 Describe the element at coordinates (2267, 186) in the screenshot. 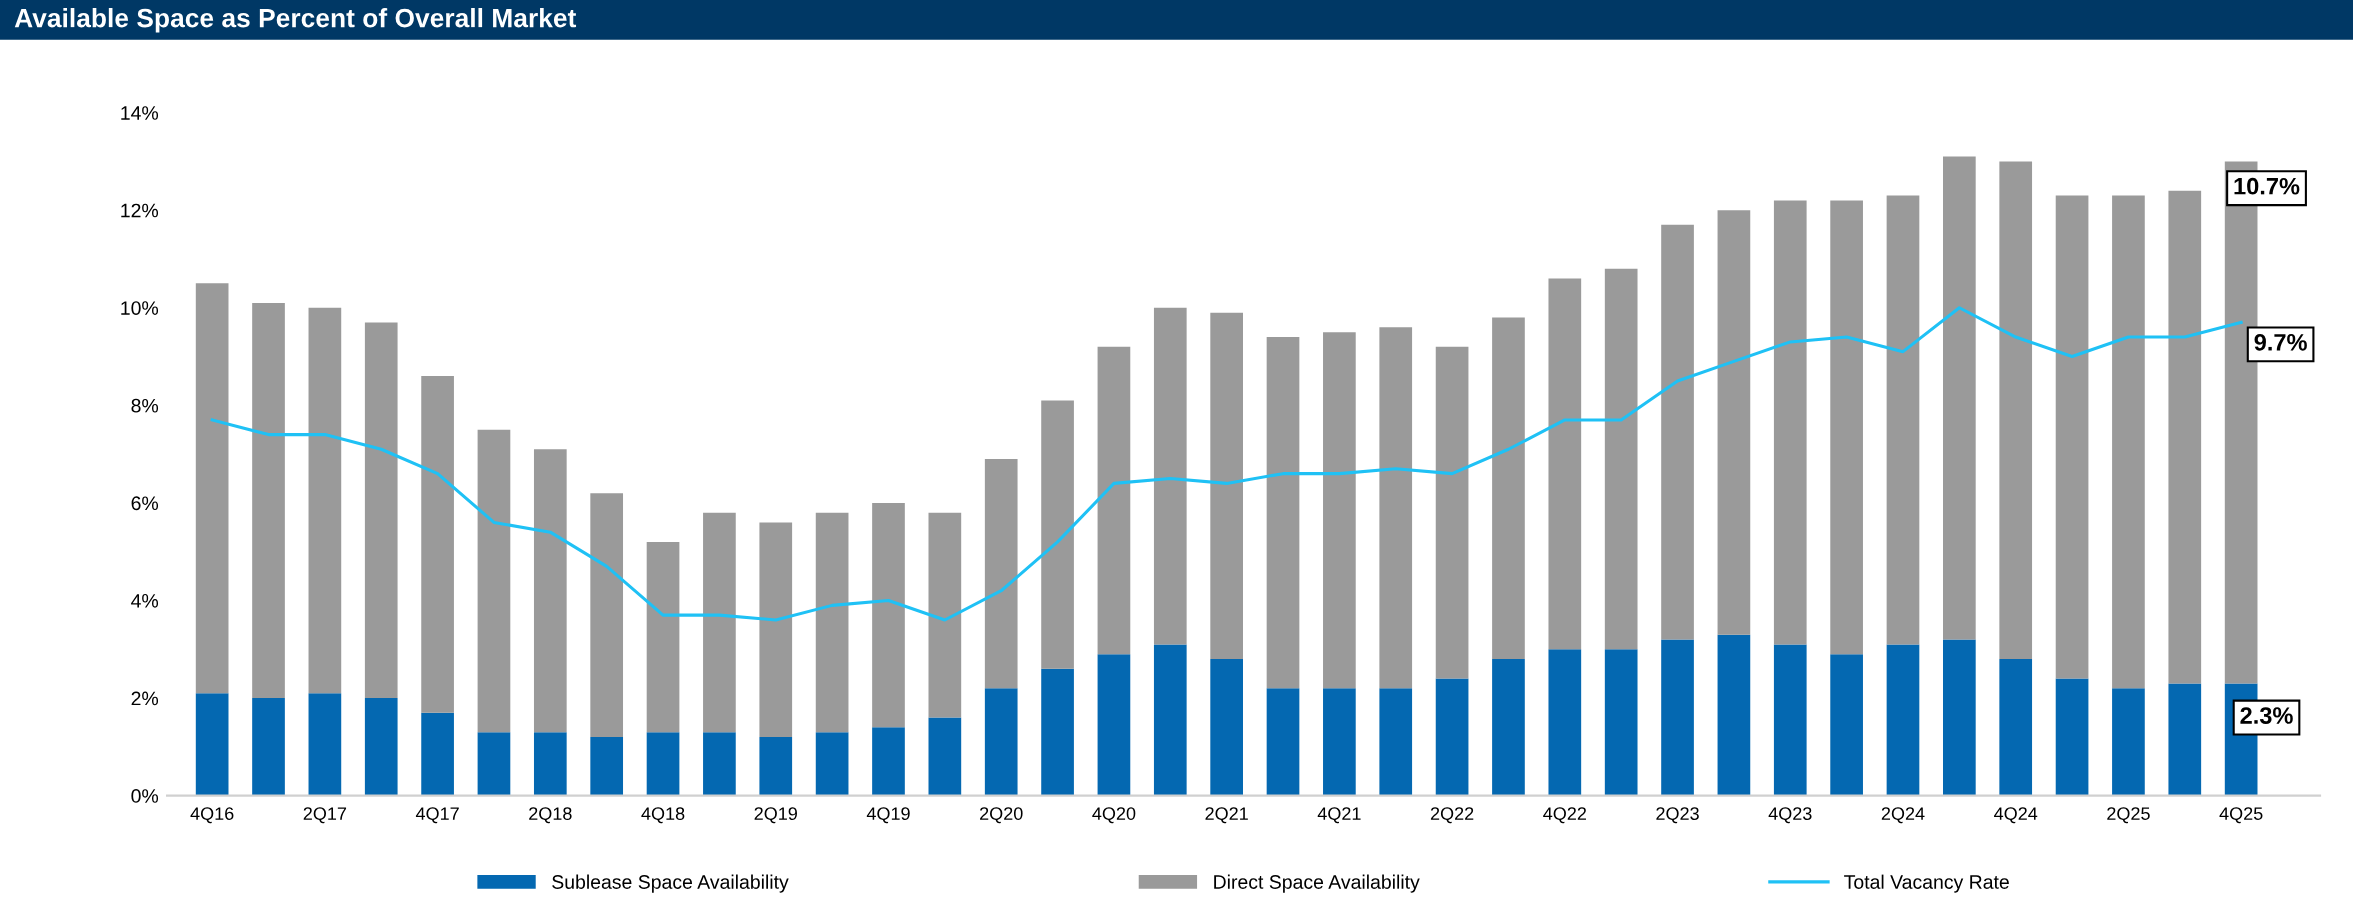

I see `data-label: 10.7%` at that location.